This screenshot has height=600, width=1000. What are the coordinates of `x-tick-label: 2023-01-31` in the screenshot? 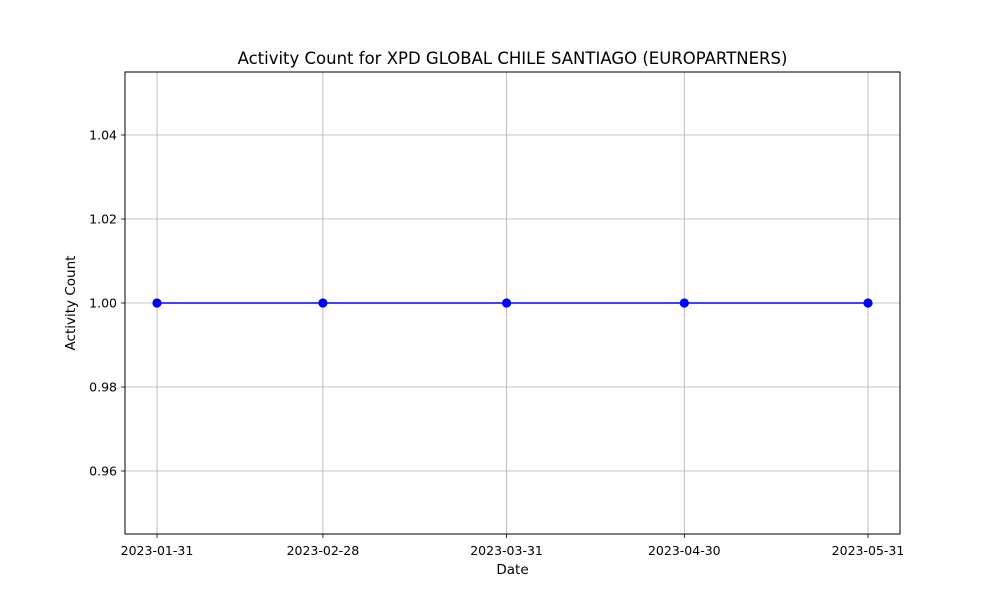 It's located at (157, 550).